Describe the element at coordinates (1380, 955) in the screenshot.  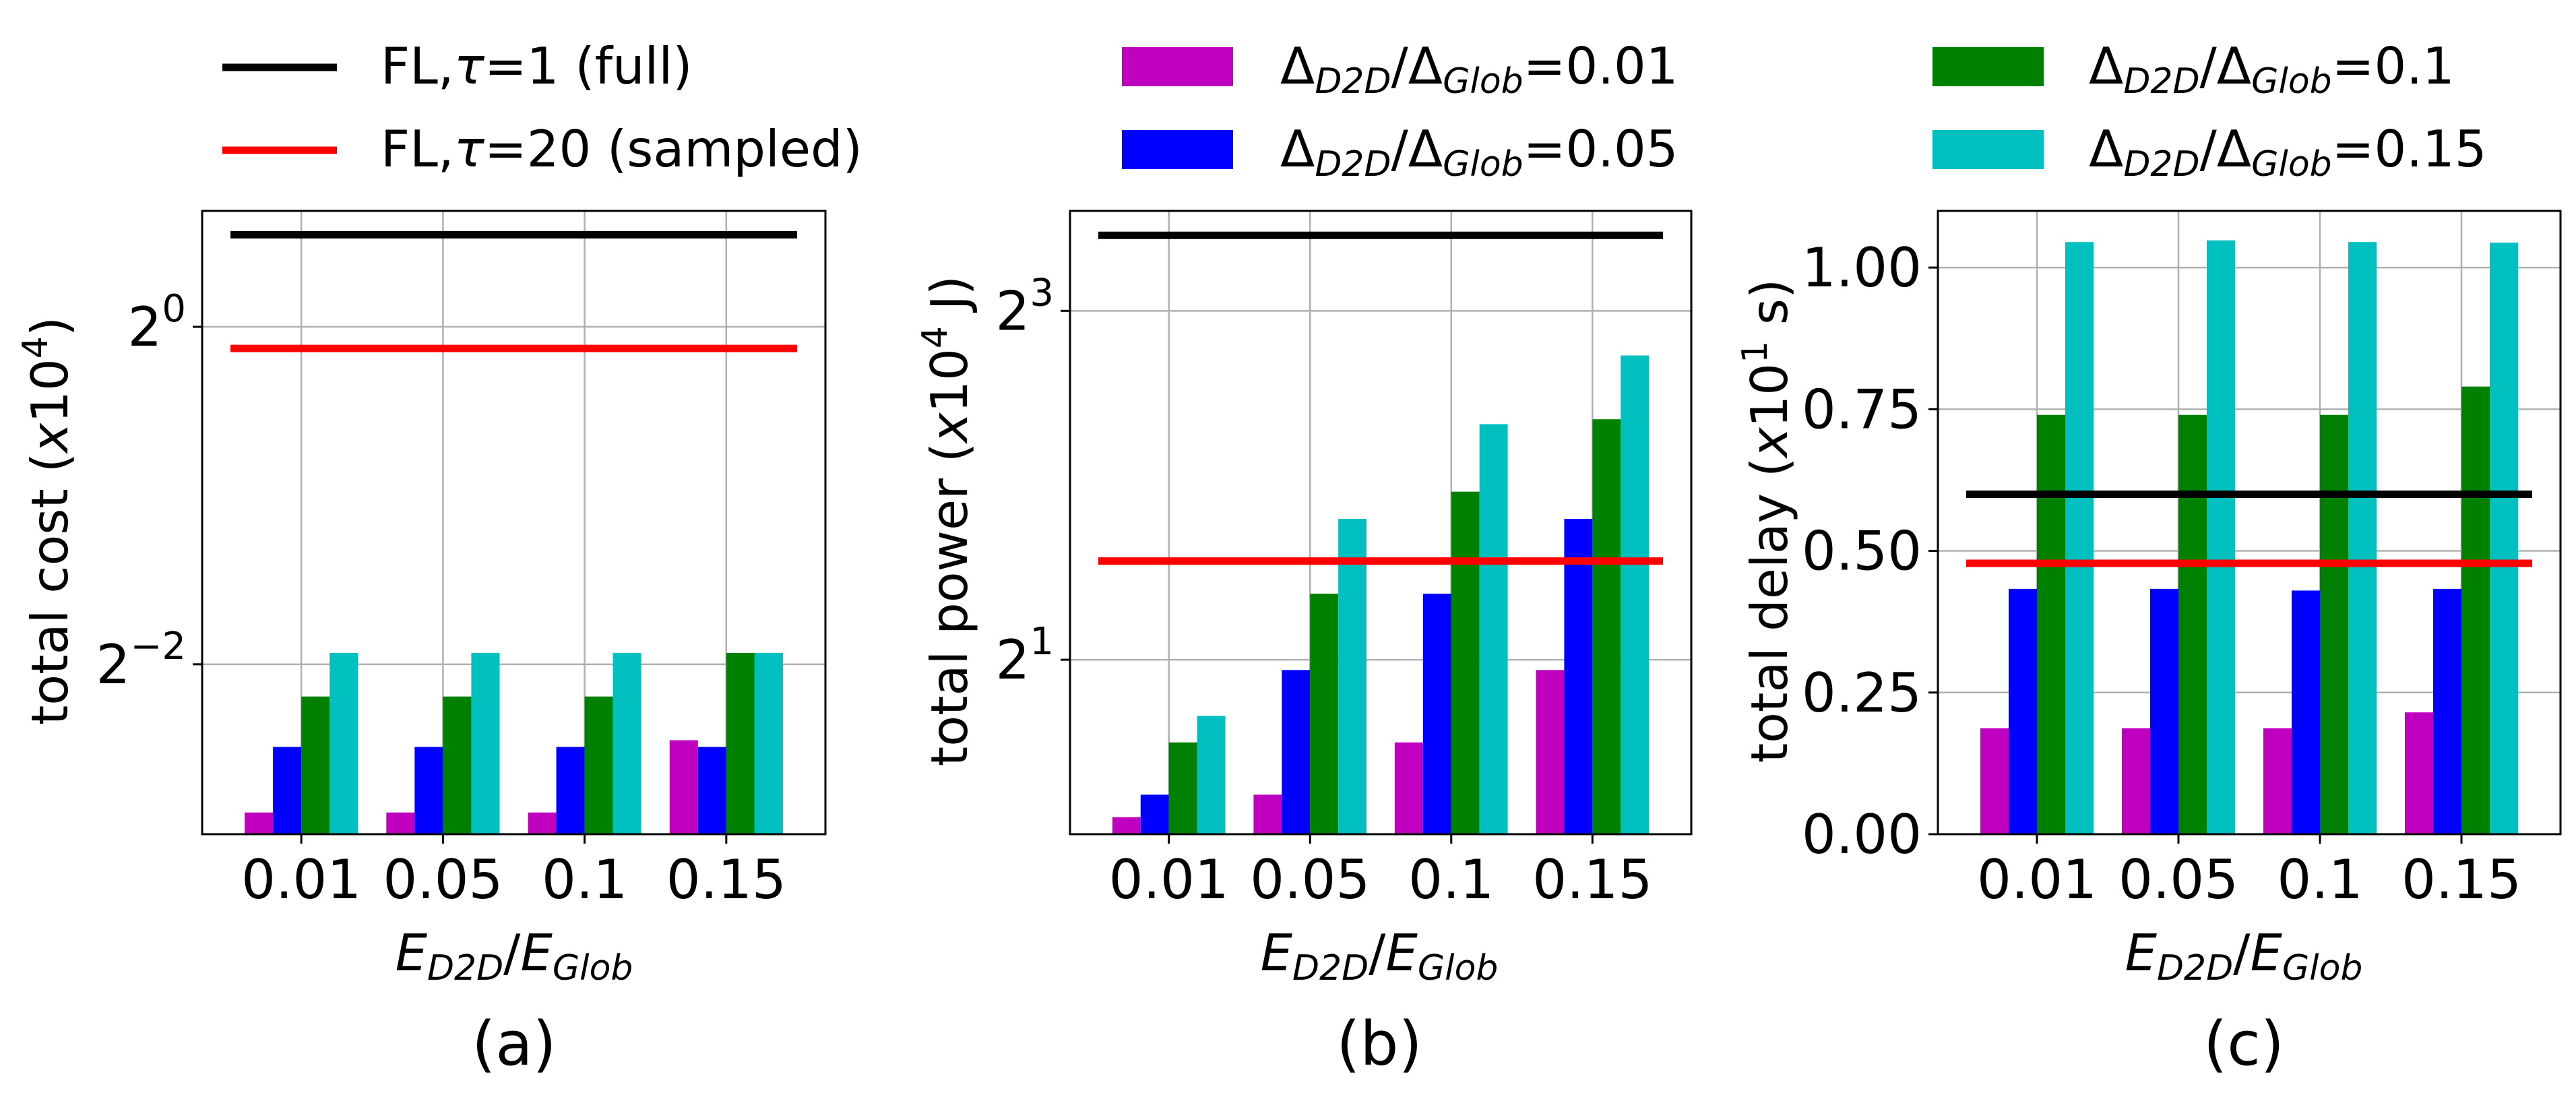
I see `panel-b-xlabel: ED2D/EGlob` at that location.